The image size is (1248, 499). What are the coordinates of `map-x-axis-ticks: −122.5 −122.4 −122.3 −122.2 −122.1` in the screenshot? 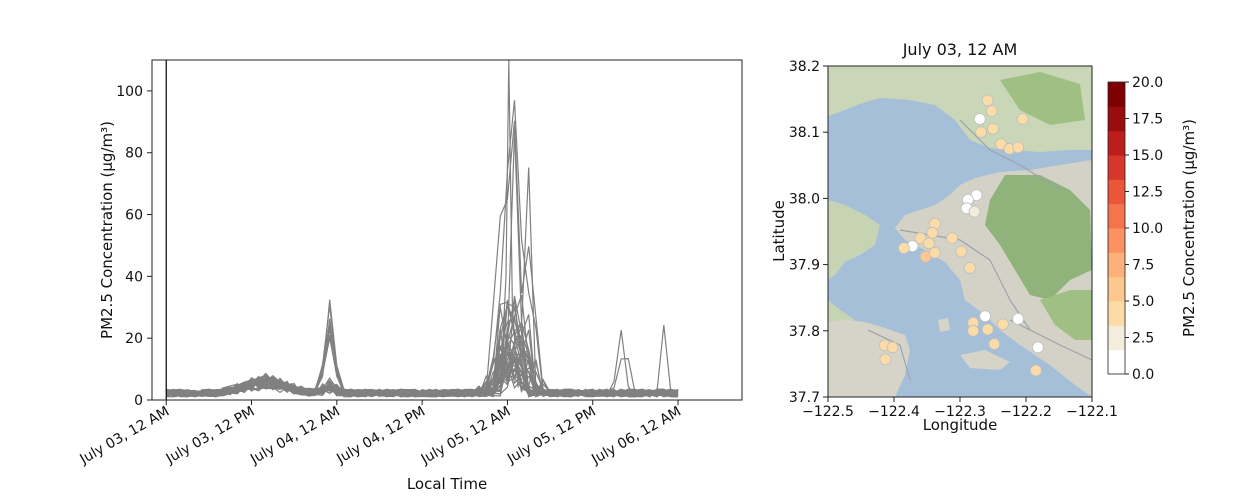 It's located at (960, 408).